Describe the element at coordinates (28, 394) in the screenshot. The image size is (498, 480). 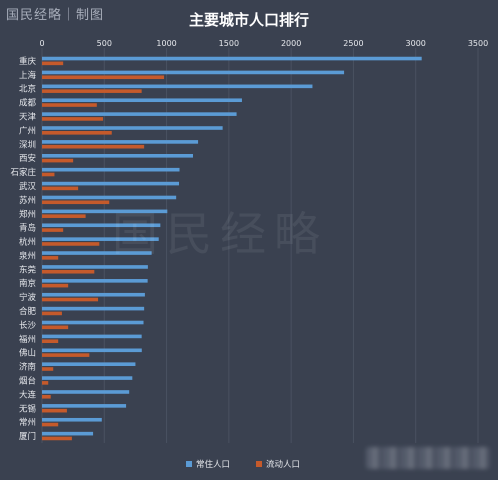
I see `category-label: 大连` at that location.